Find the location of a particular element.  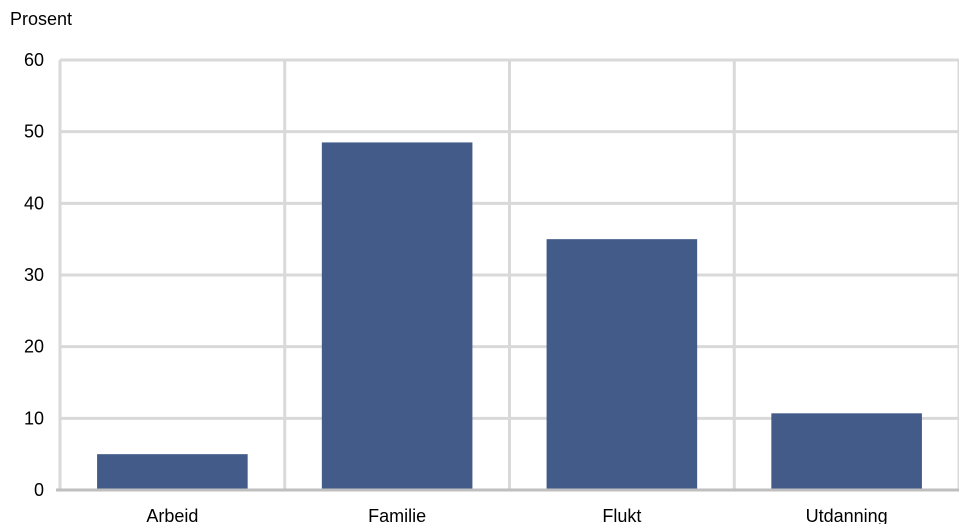

x-category-label: Utdanning is located at coordinates (847, 515).